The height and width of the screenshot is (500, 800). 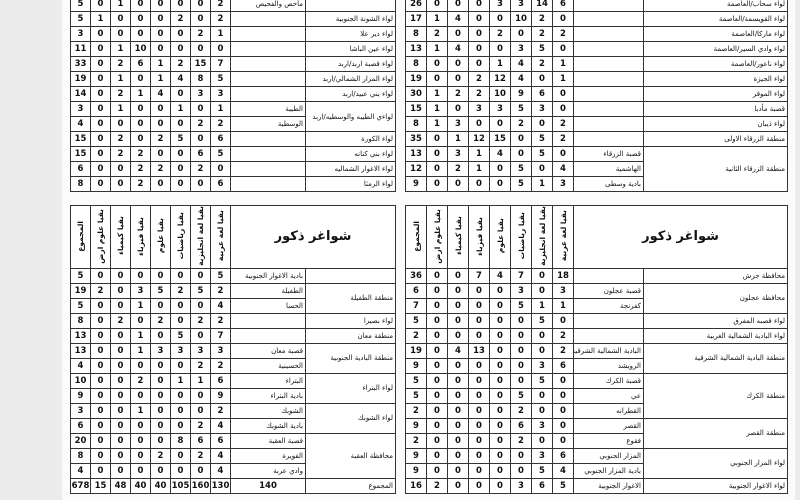 What do you see at coordinates (180, 485) in the screenshot?
I see `cell-value: 105` at bounding box center [180, 485].